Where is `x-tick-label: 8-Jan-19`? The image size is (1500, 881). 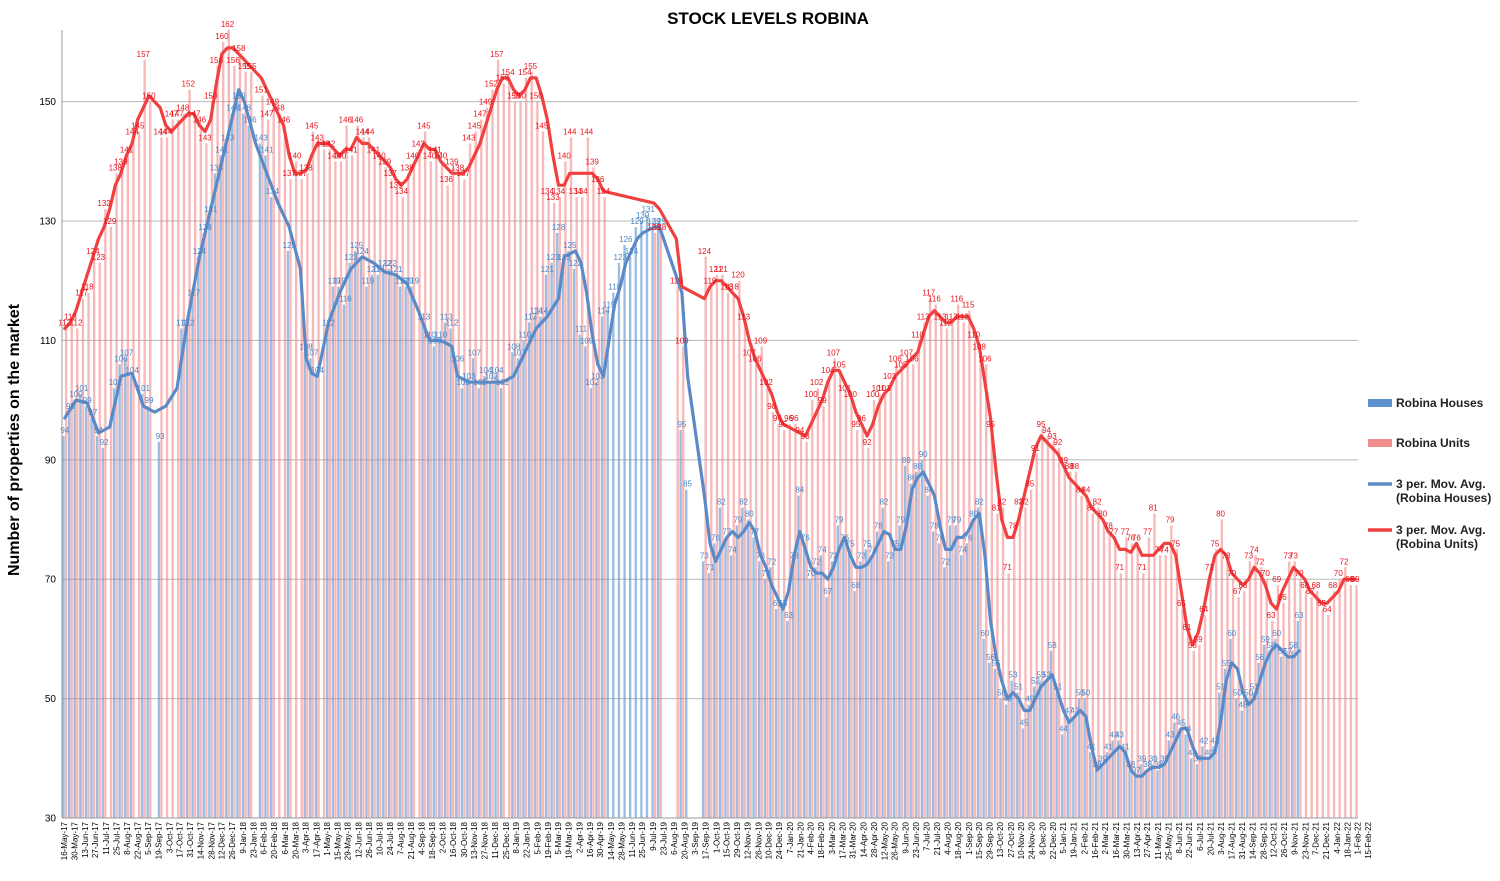
x-tick-label: 8-Jan-19 is located at coordinates (516, 837).